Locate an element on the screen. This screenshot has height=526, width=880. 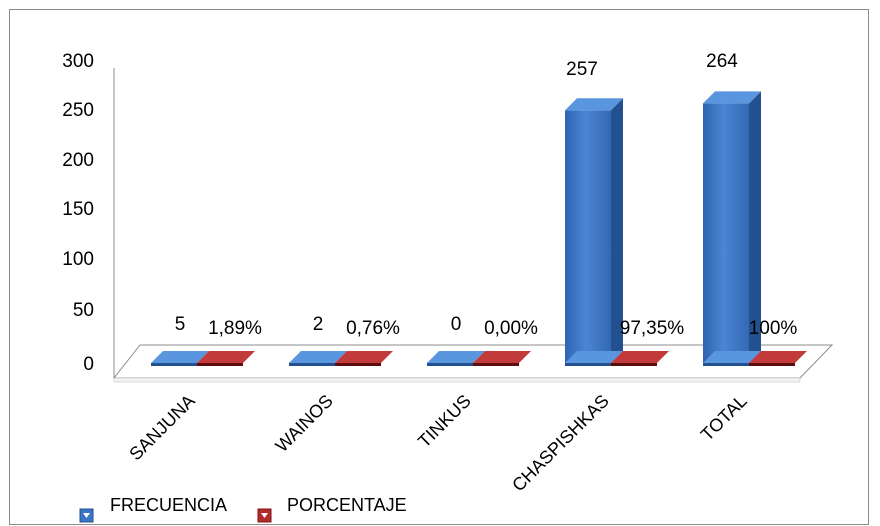
data-label-porcentaje: 97,35% is located at coordinates (652, 328).